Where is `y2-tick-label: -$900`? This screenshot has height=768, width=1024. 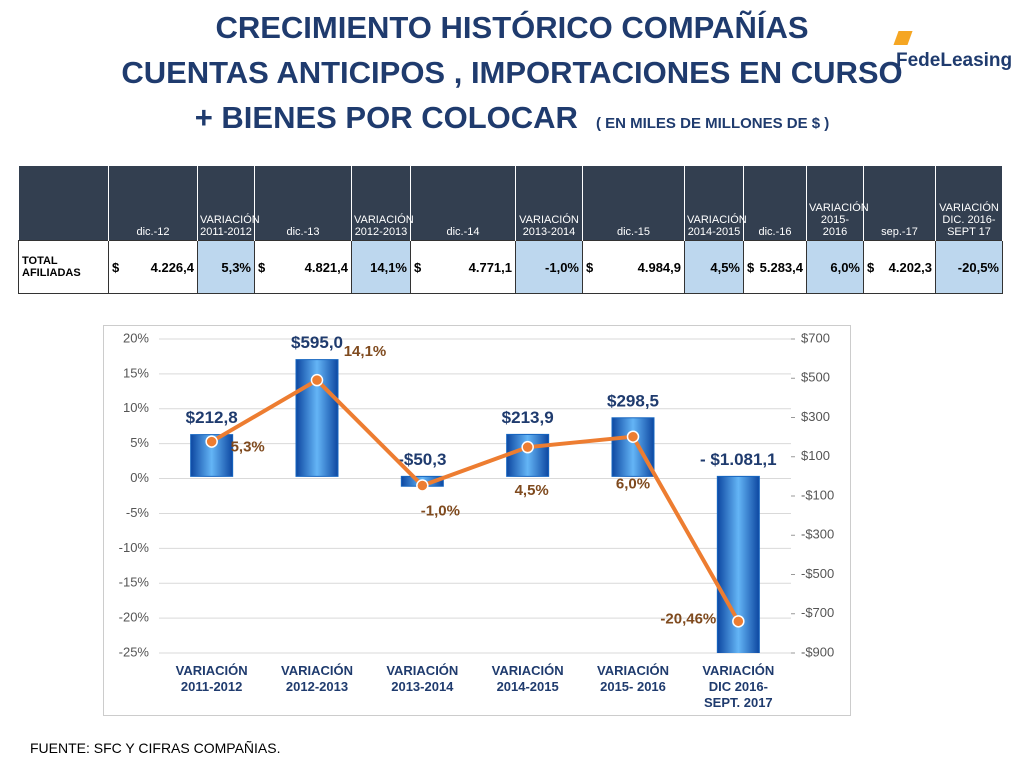 y2-tick-label: -$900 is located at coordinates (817, 651).